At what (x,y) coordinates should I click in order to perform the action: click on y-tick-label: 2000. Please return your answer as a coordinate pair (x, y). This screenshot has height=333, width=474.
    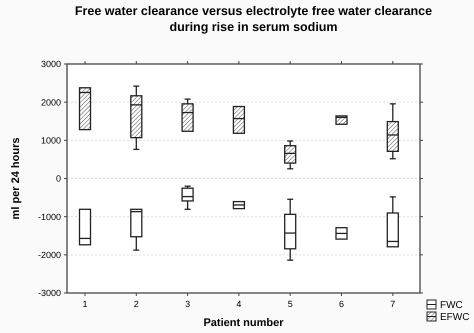
    Looking at the image, I should click on (50, 102).